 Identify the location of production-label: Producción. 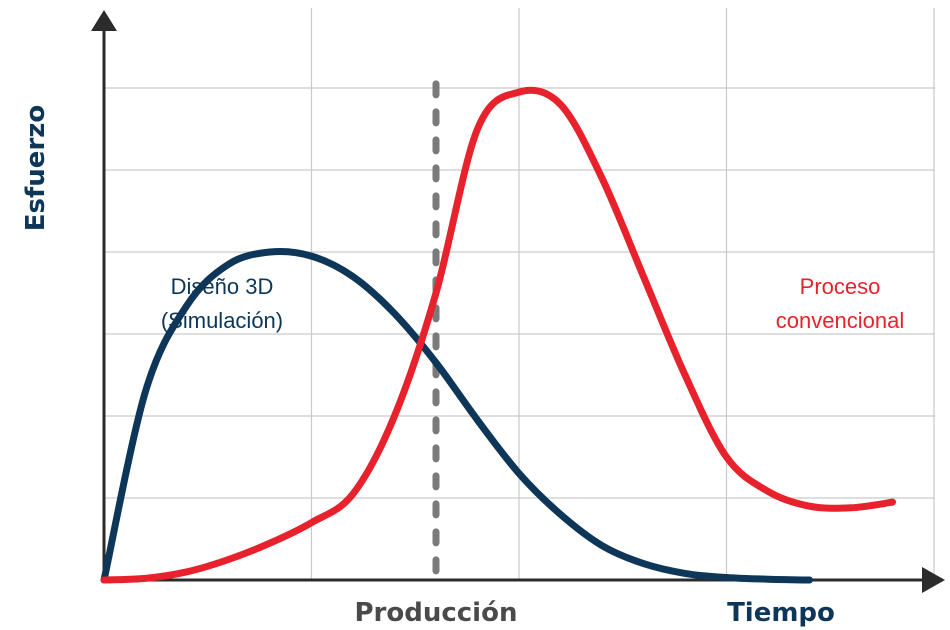
(436, 613).